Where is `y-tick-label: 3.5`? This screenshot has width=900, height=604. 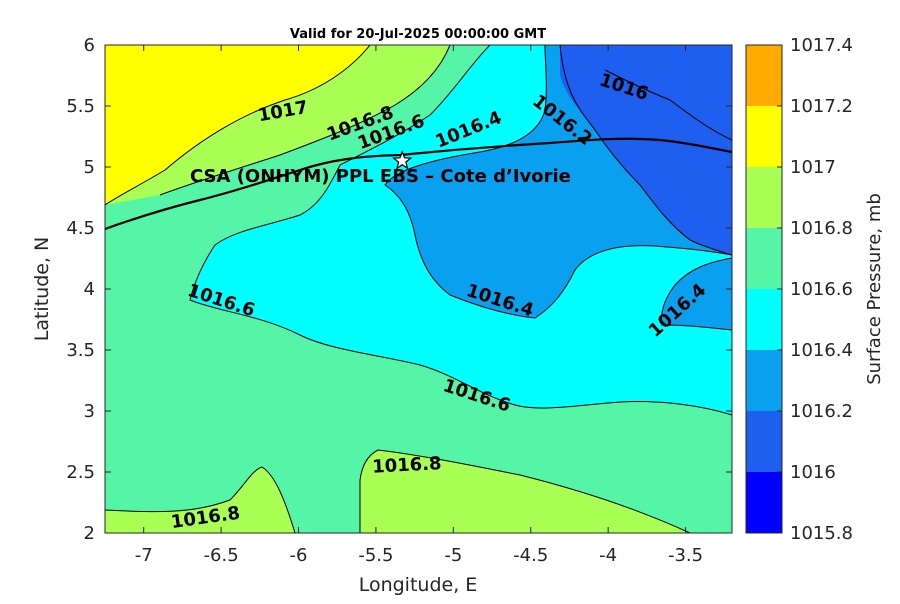
y-tick-label: 3.5 is located at coordinates (80, 350).